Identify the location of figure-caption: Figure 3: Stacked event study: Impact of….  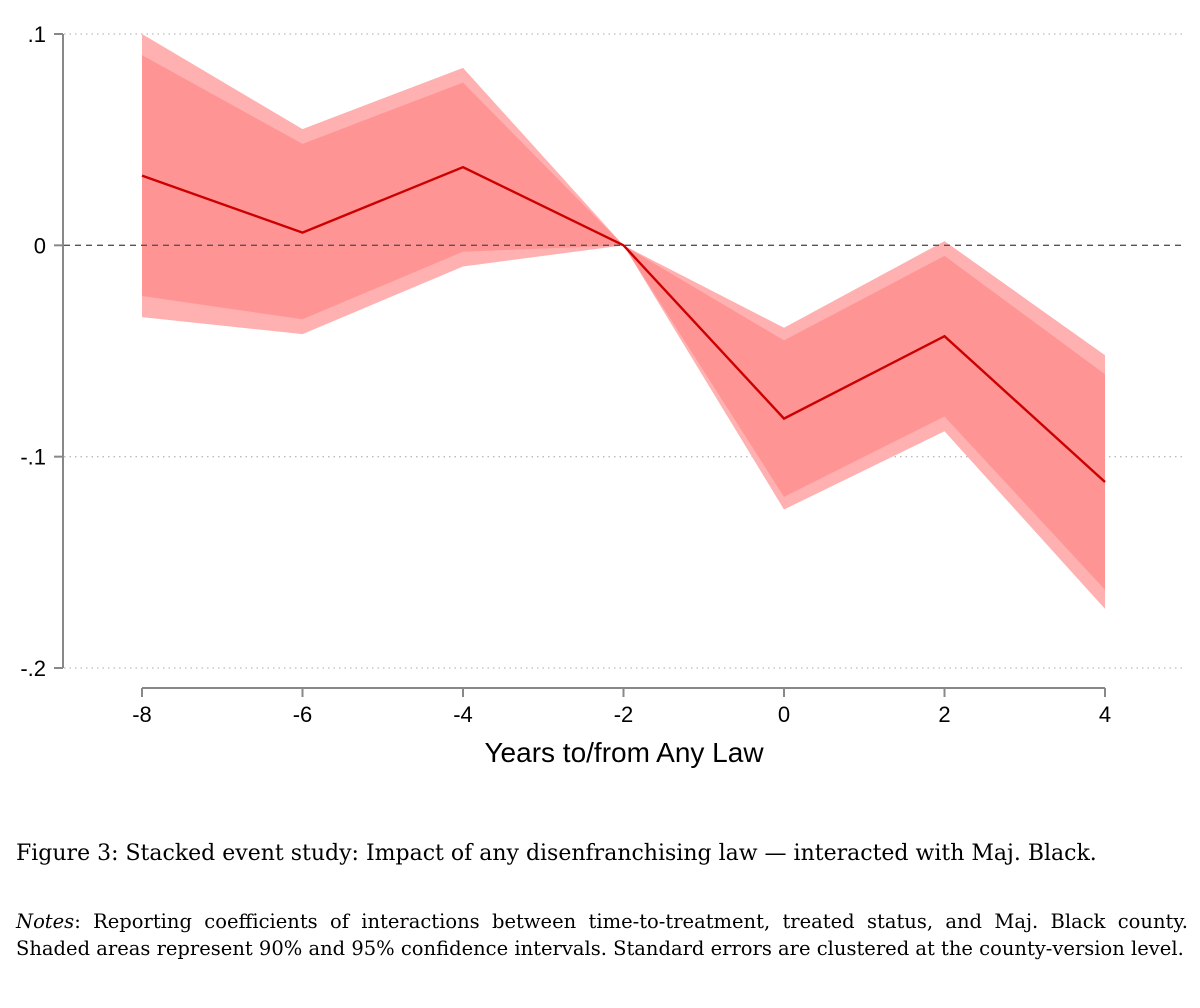
(602, 853).